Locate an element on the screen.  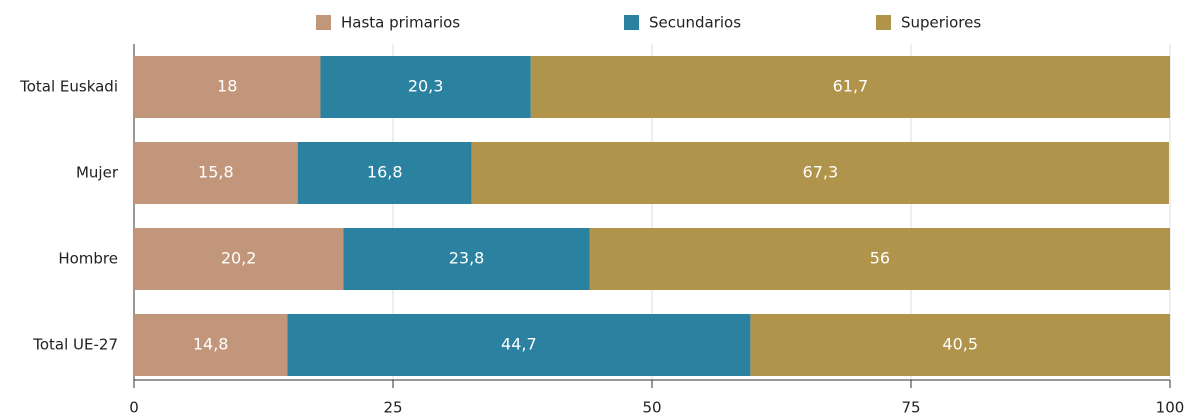
data-label: 18 is located at coordinates (227, 86).